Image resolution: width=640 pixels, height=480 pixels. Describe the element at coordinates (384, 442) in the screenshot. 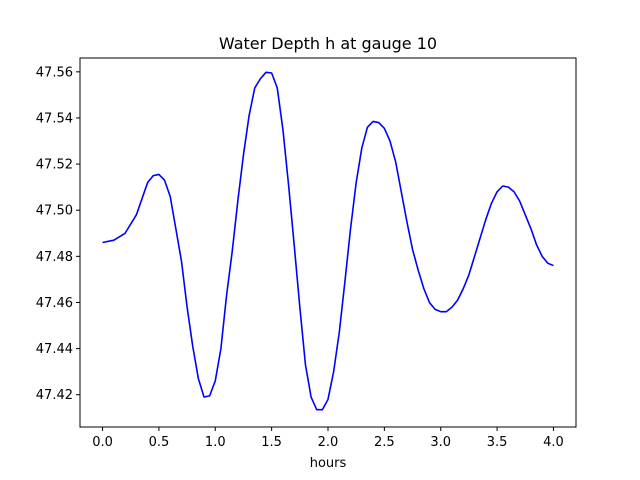

I see `x-tick-label: 2.5` at that location.